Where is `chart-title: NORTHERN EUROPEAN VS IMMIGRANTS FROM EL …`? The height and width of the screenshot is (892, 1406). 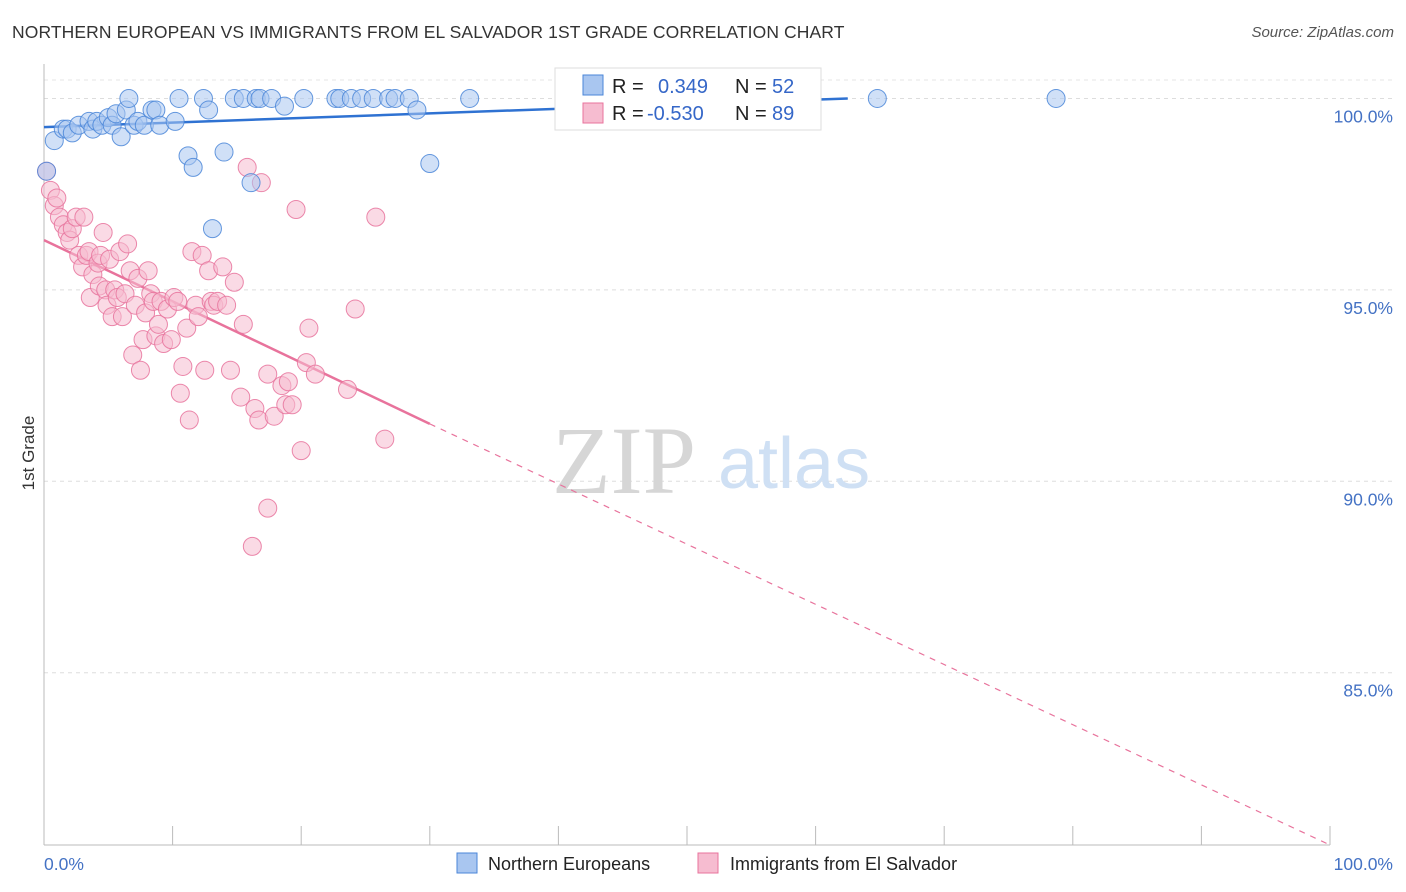 chart-title: NORTHERN EUROPEAN VS IMMIGRANTS FROM EL … is located at coordinates (428, 32).